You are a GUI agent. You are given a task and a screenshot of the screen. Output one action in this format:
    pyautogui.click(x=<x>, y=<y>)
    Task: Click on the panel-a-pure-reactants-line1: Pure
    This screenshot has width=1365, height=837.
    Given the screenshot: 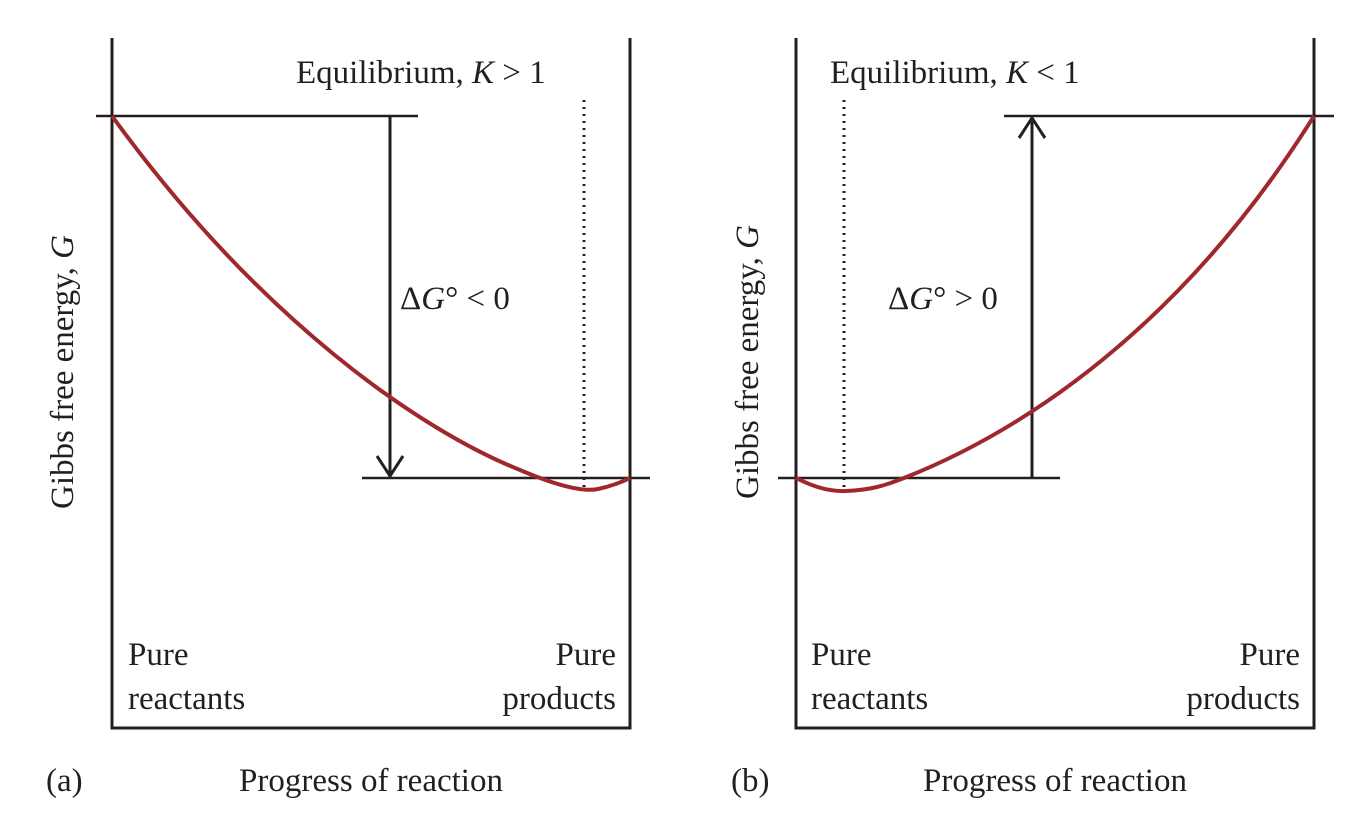 What is the action you would take?
    pyautogui.click(x=158, y=655)
    